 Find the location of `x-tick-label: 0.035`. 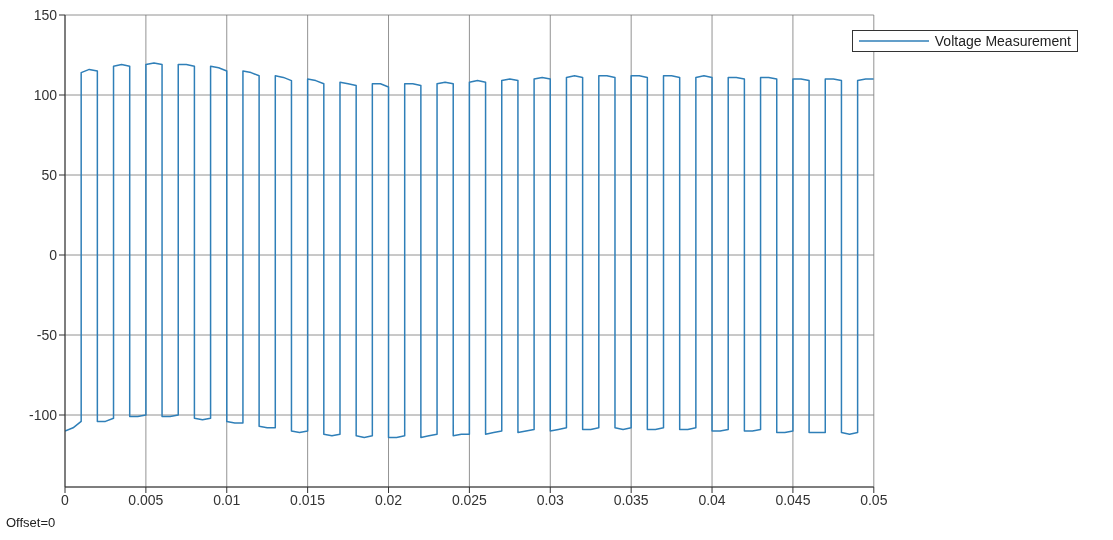

x-tick-label: 0.035 is located at coordinates (631, 499).